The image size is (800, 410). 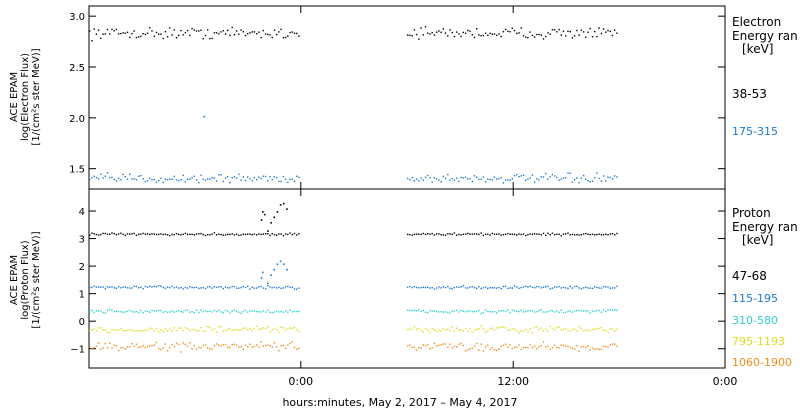 What do you see at coordinates (77, 170) in the screenshot?
I see `y-tick-label: 1.5` at bounding box center [77, 170].